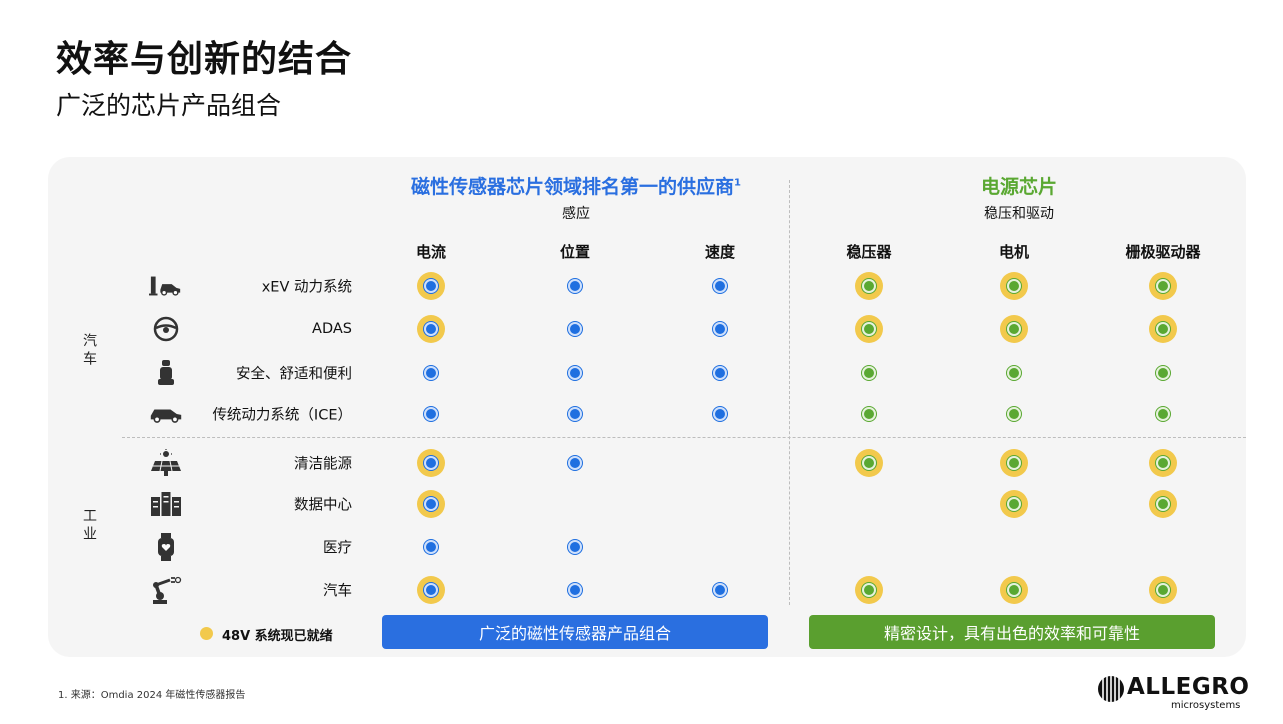 The width and height of the screenshot is (1283, 724). What do you see at coordinates (1014, 252) in the screenshot?
I see `column-header-4: 电机` at bounding box center [1014, 252].